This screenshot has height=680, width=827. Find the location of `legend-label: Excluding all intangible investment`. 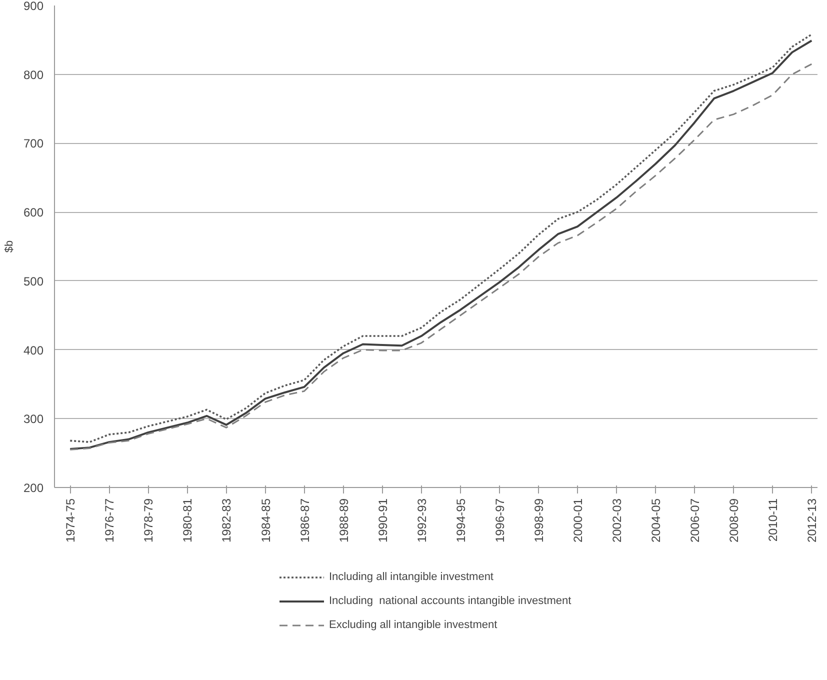

legend-label: Excluding all intangible investment is located at coordinates (413, 625).